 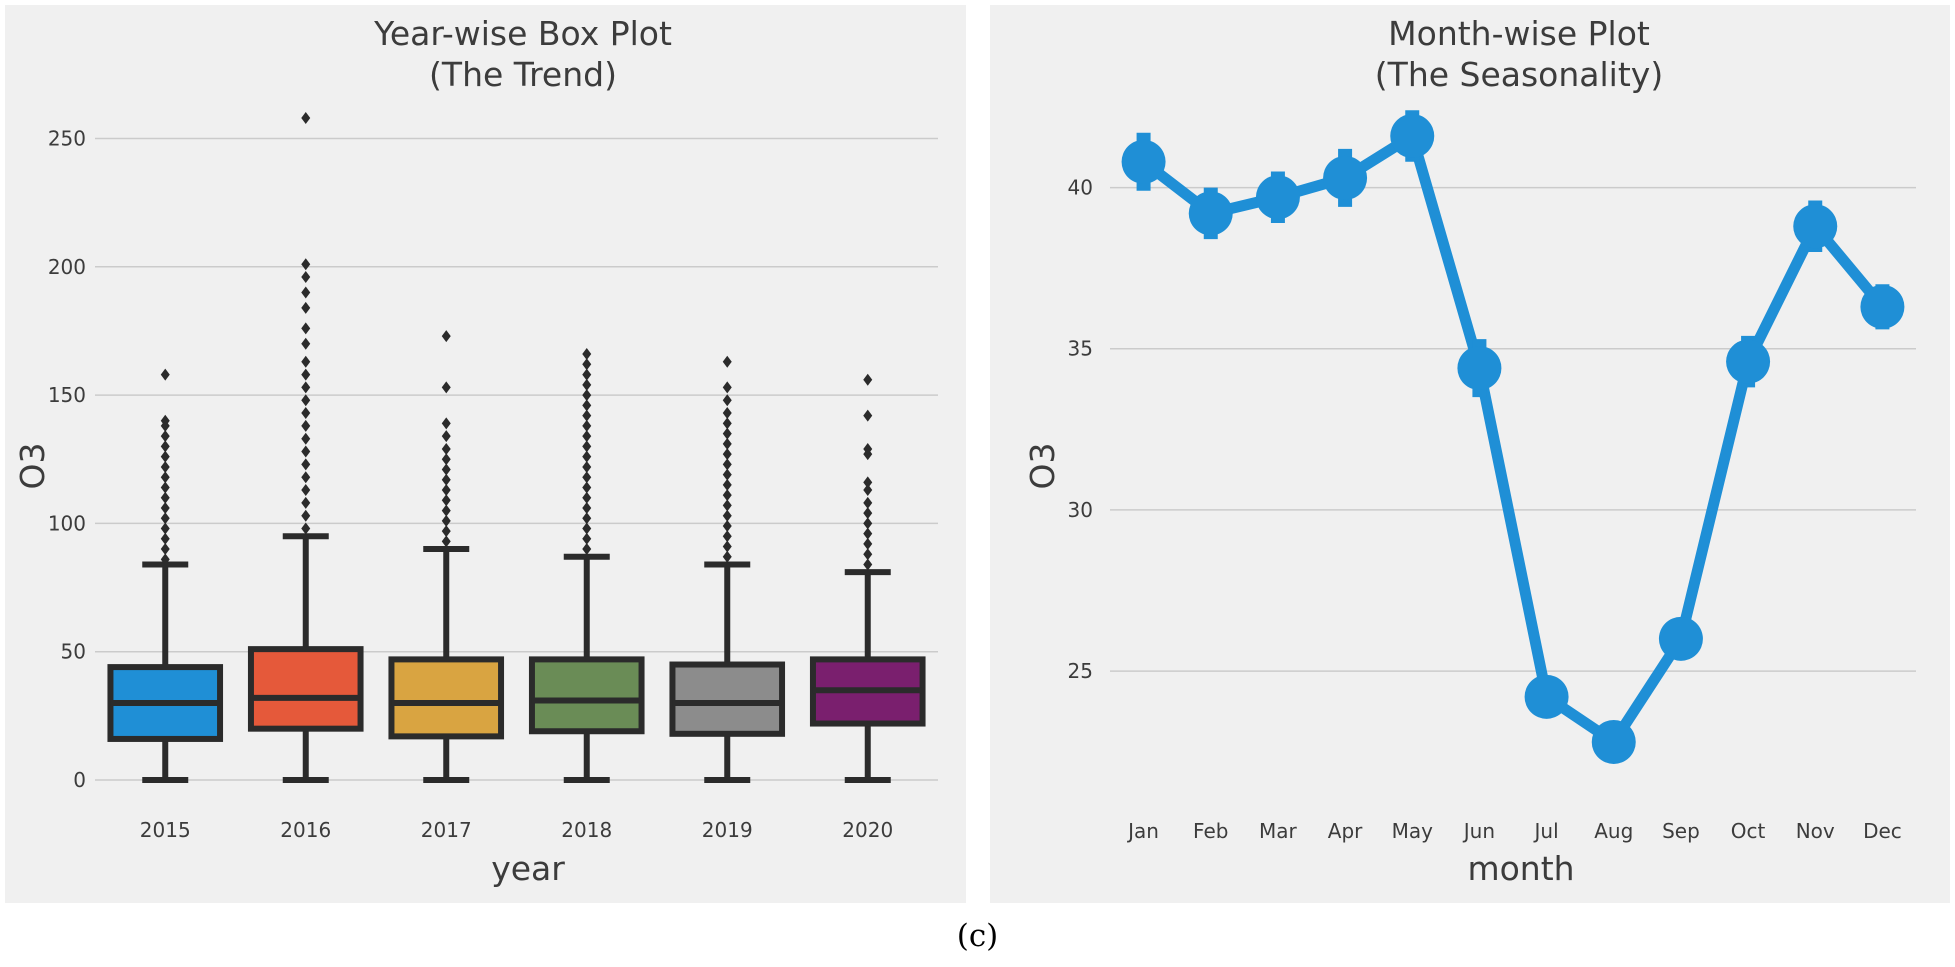 I want to click on point-Nov, so click(x=1815, y=226).